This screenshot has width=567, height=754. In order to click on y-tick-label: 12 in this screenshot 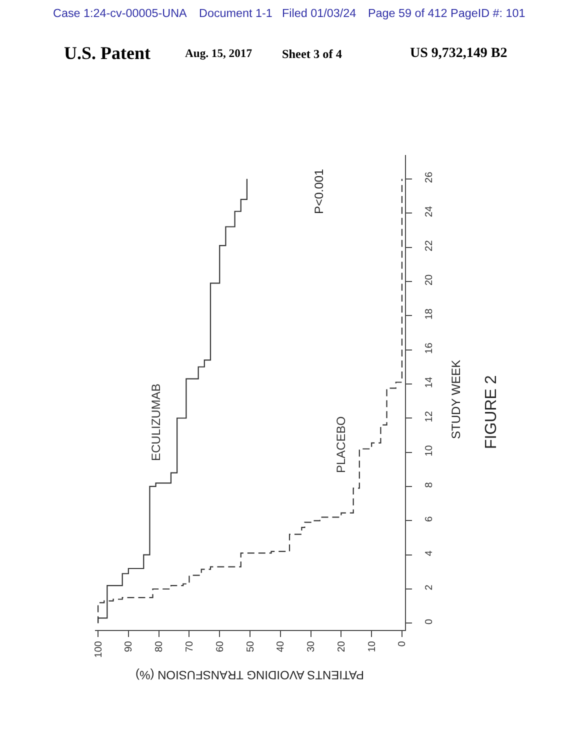, I will do `click(429, 416)`.